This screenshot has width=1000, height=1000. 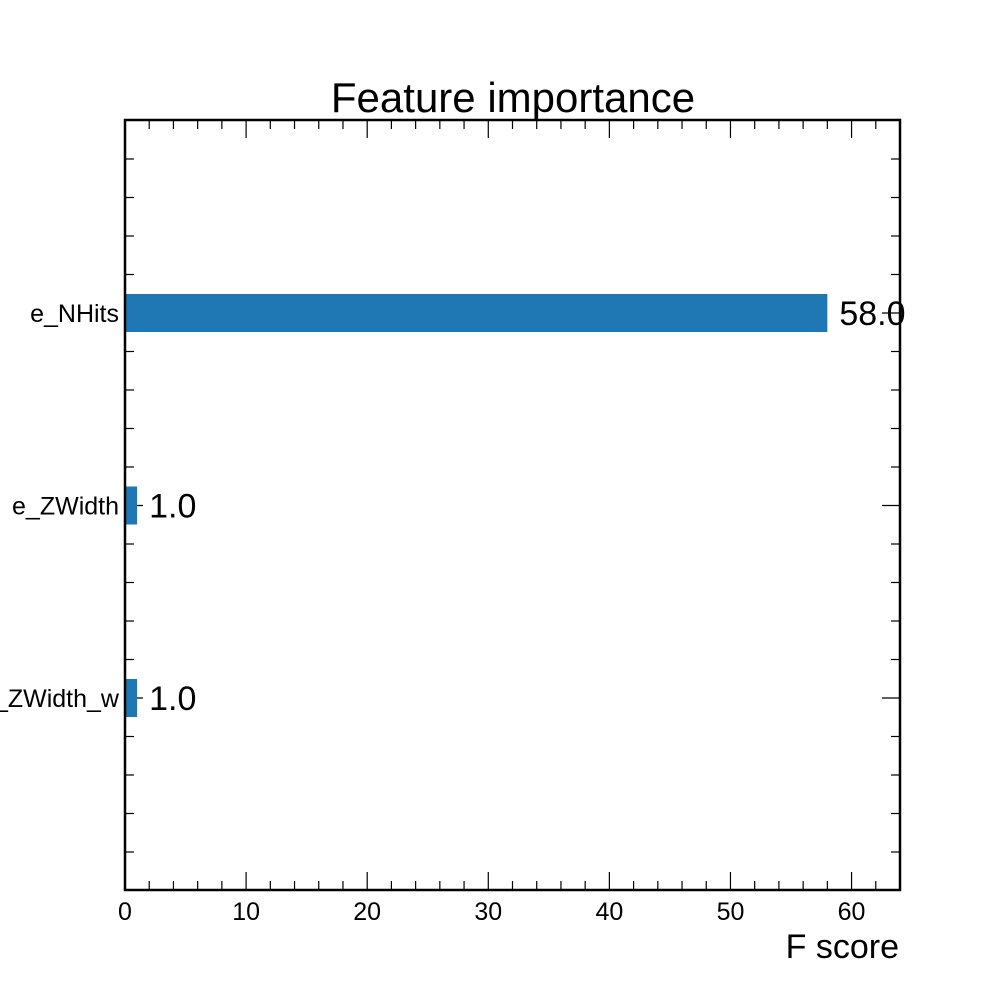 What do you see at coordinates (131, 698) in the screenshot?
I see `bar-e_ZWidth_w` at bounding box center [131, 698].